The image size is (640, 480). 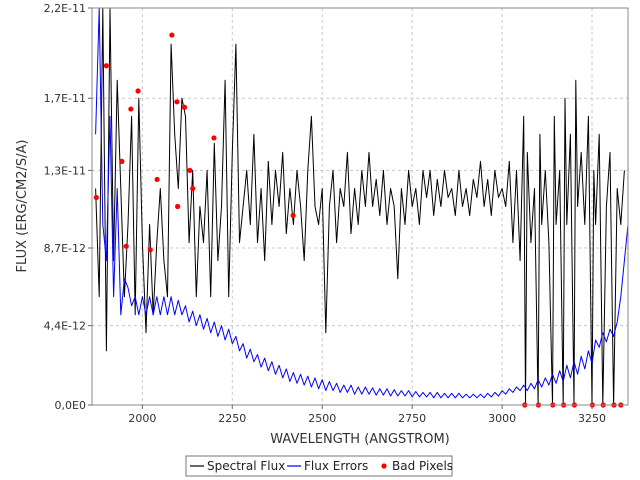 I want to click on legend-swatch-marker, so click(x=384, y=466).